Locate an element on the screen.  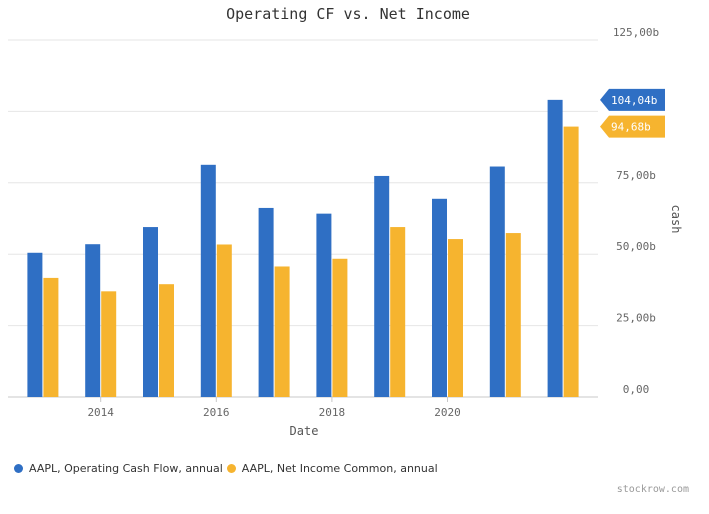
bar-net-income-2016 is located at coordinates (224, 320).